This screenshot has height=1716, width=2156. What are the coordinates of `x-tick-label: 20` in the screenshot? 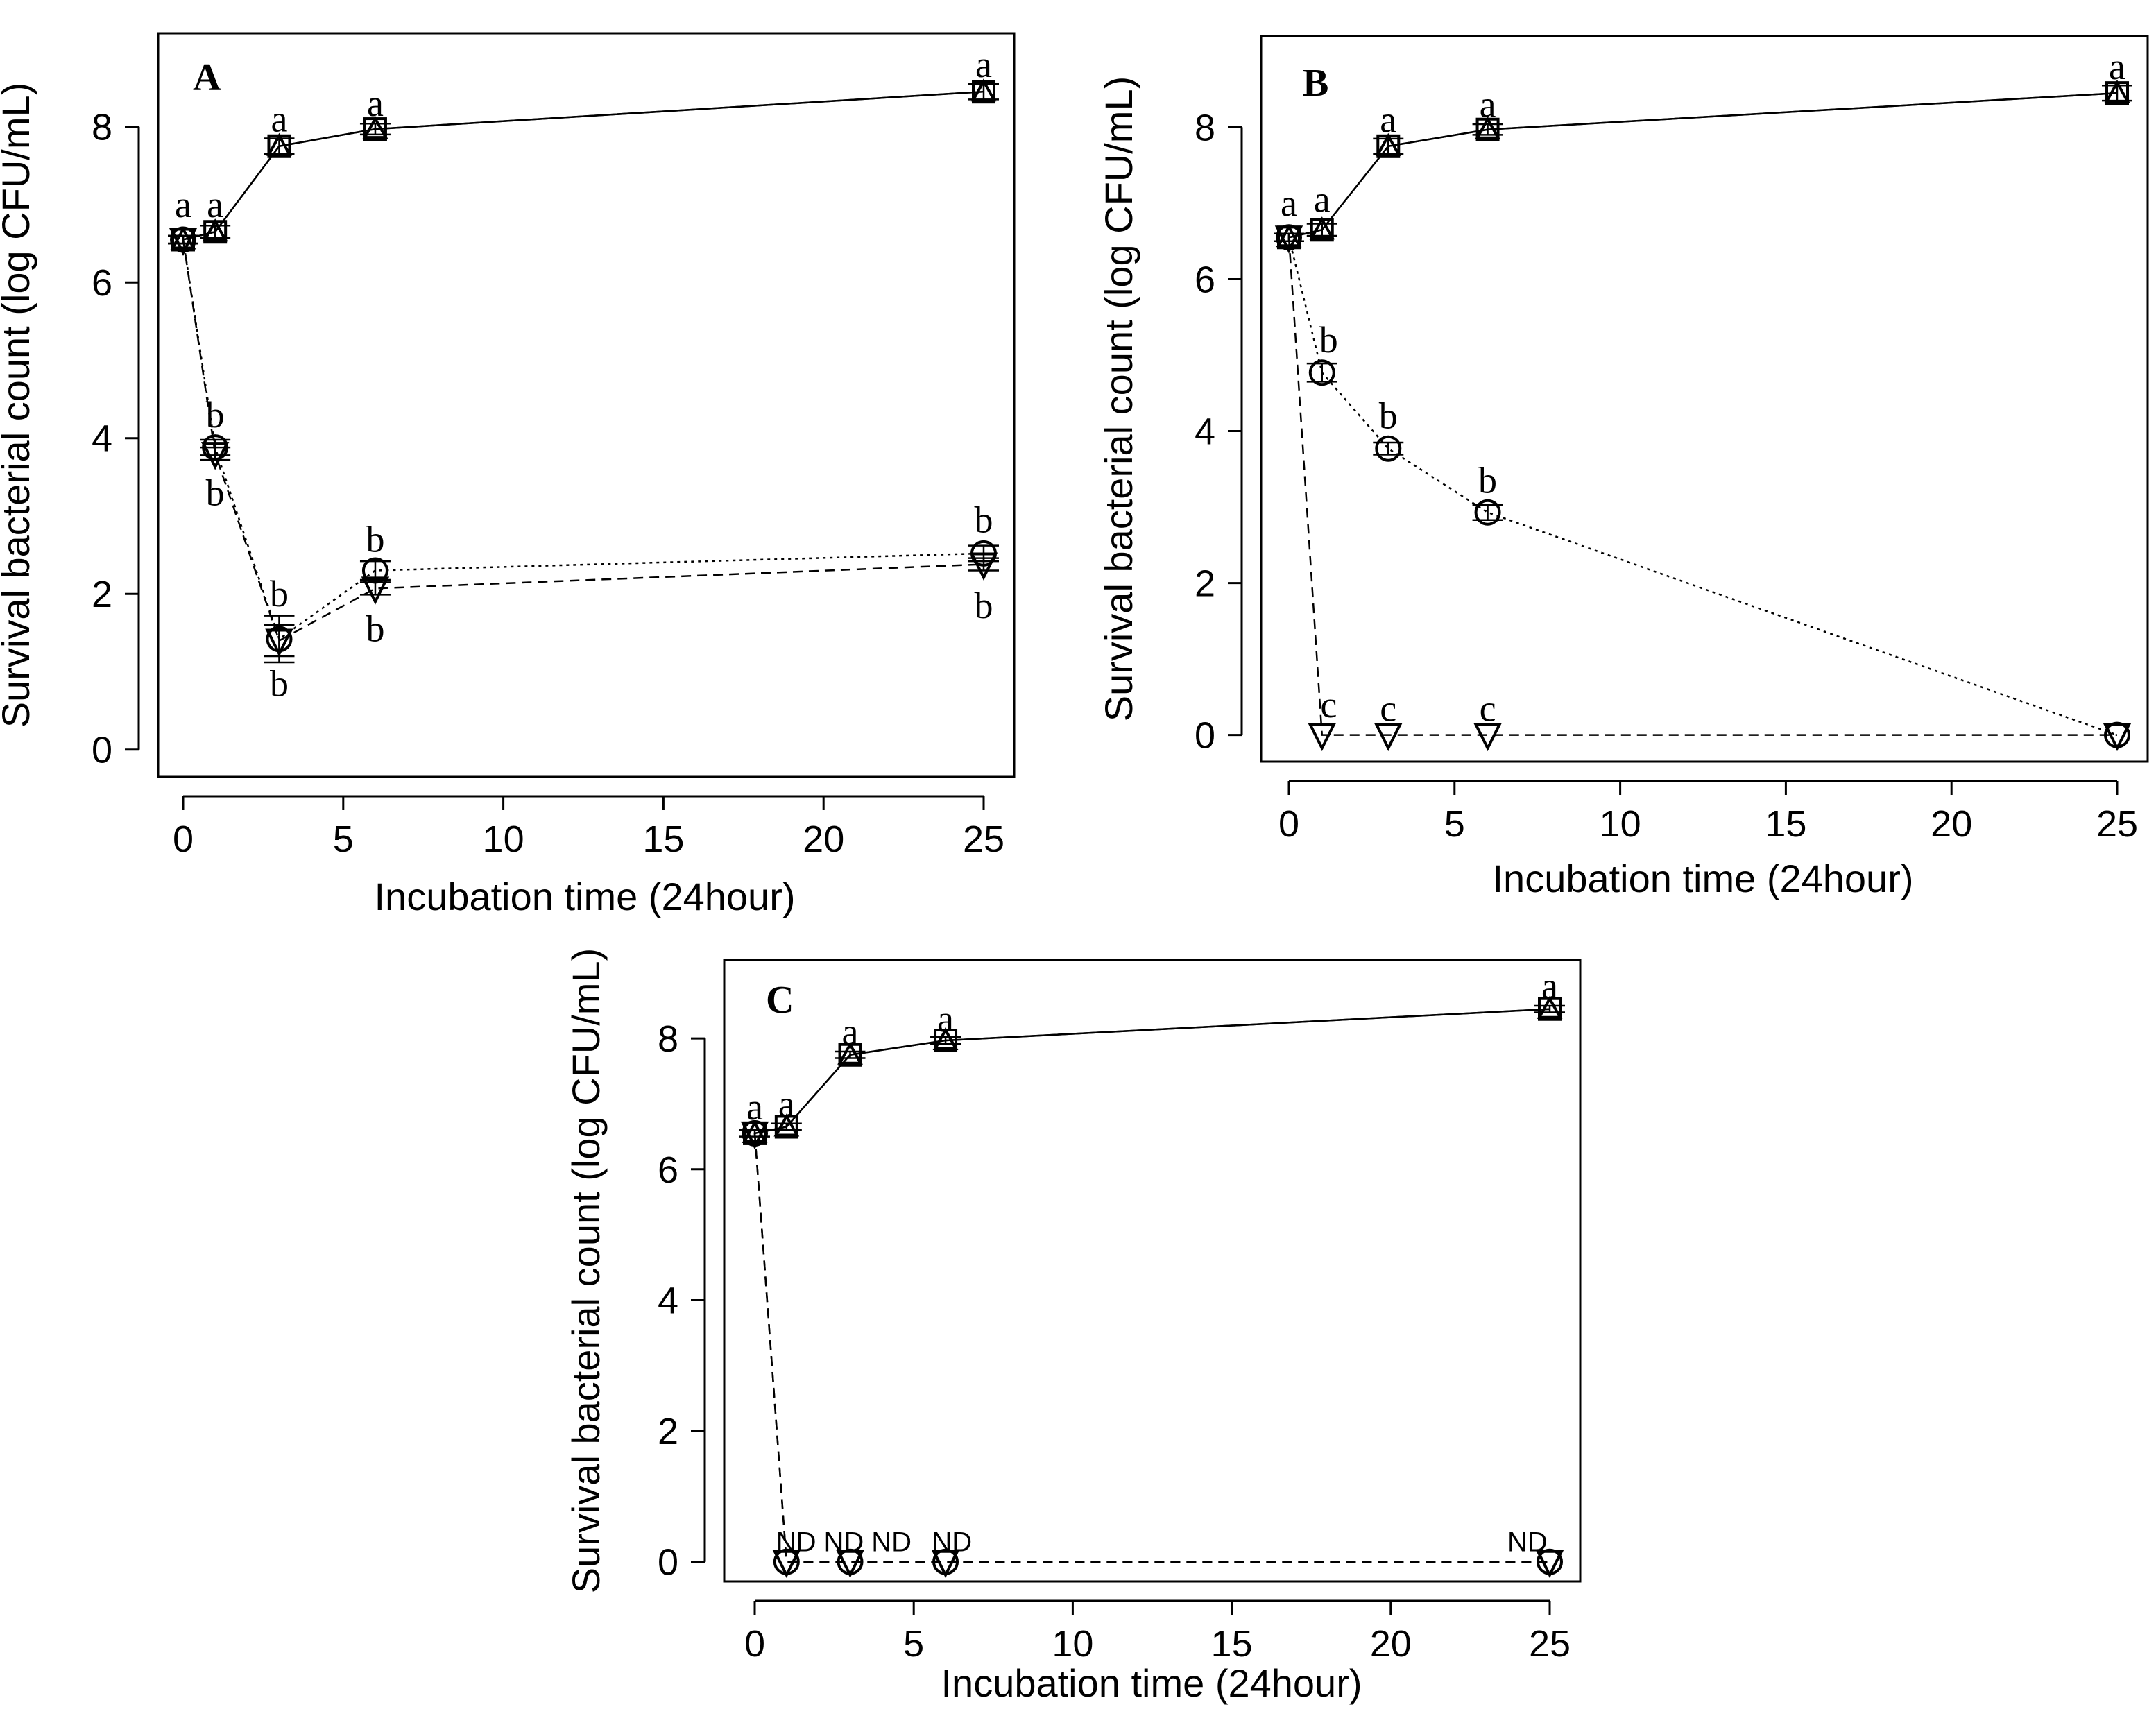 It's located at (1391, 1644).